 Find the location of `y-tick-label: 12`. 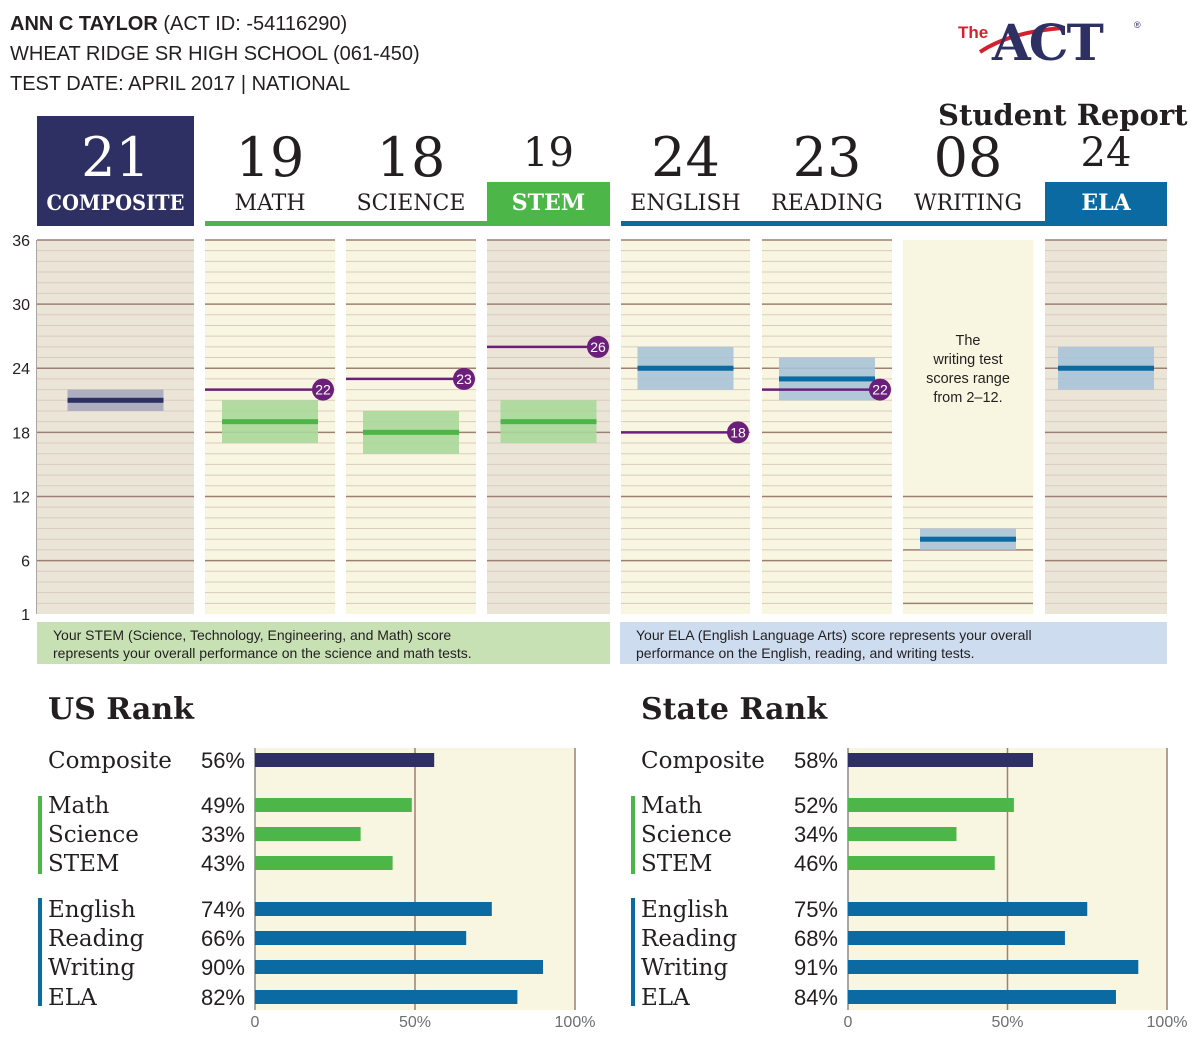

y-tick-label: 12 is located at coordinates (21, 497).